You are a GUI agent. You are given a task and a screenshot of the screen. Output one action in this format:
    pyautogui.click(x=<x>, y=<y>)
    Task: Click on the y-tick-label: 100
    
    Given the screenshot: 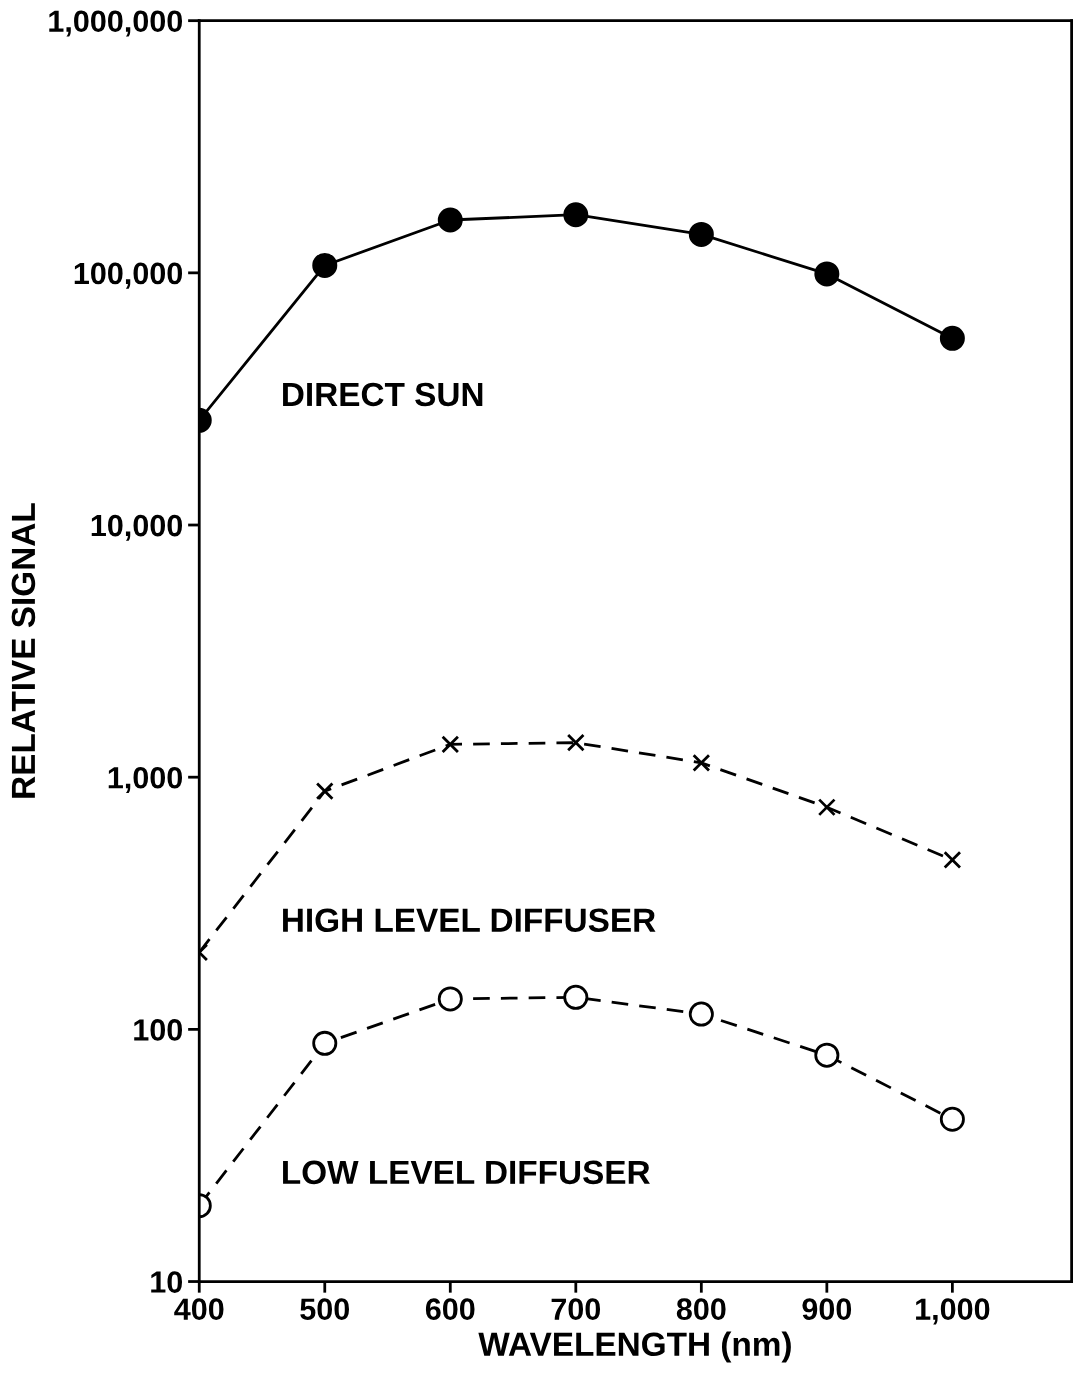 What is the action you would take?
    pyautogui.click(x=158, y=1030)
    